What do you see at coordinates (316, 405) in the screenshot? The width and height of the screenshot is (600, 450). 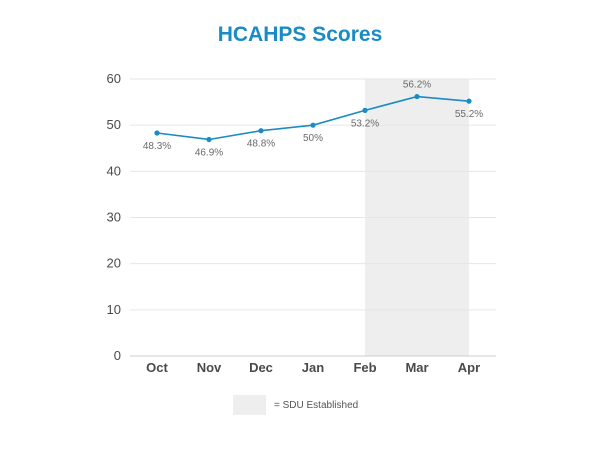 I see `legend-label: = SDU Established` at bounding box center [316, 405].